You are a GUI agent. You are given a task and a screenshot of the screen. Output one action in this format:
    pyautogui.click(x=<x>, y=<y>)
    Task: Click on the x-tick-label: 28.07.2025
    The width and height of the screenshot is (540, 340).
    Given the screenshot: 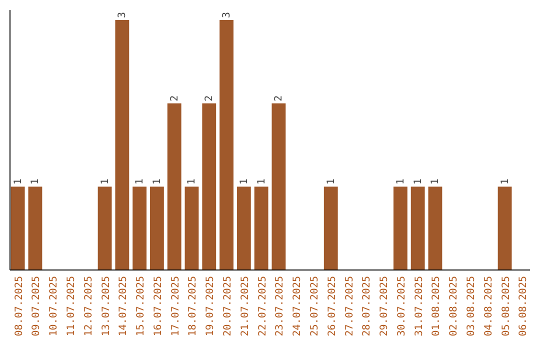 What is the action you would take?
    pyautogui.click(x=367, y=306)
    